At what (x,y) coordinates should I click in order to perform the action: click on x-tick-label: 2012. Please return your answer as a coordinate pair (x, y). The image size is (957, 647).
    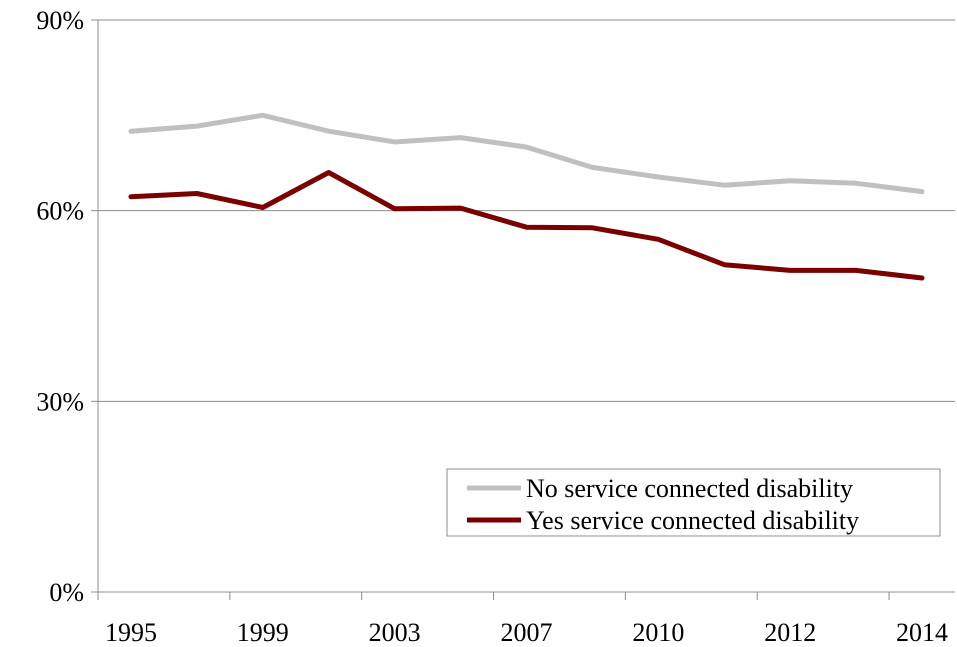
    Looking at the image, I should click on (790, 632).